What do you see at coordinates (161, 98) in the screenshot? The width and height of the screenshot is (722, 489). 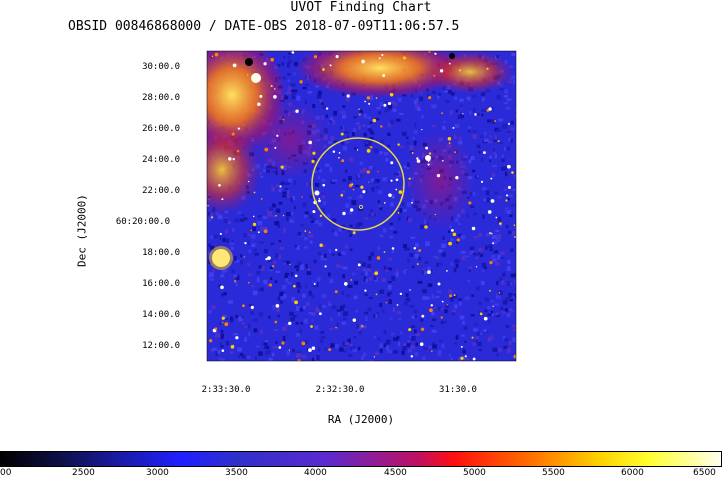 I see `dec-tick: 28:00.0` at bounding box center [161, 98].